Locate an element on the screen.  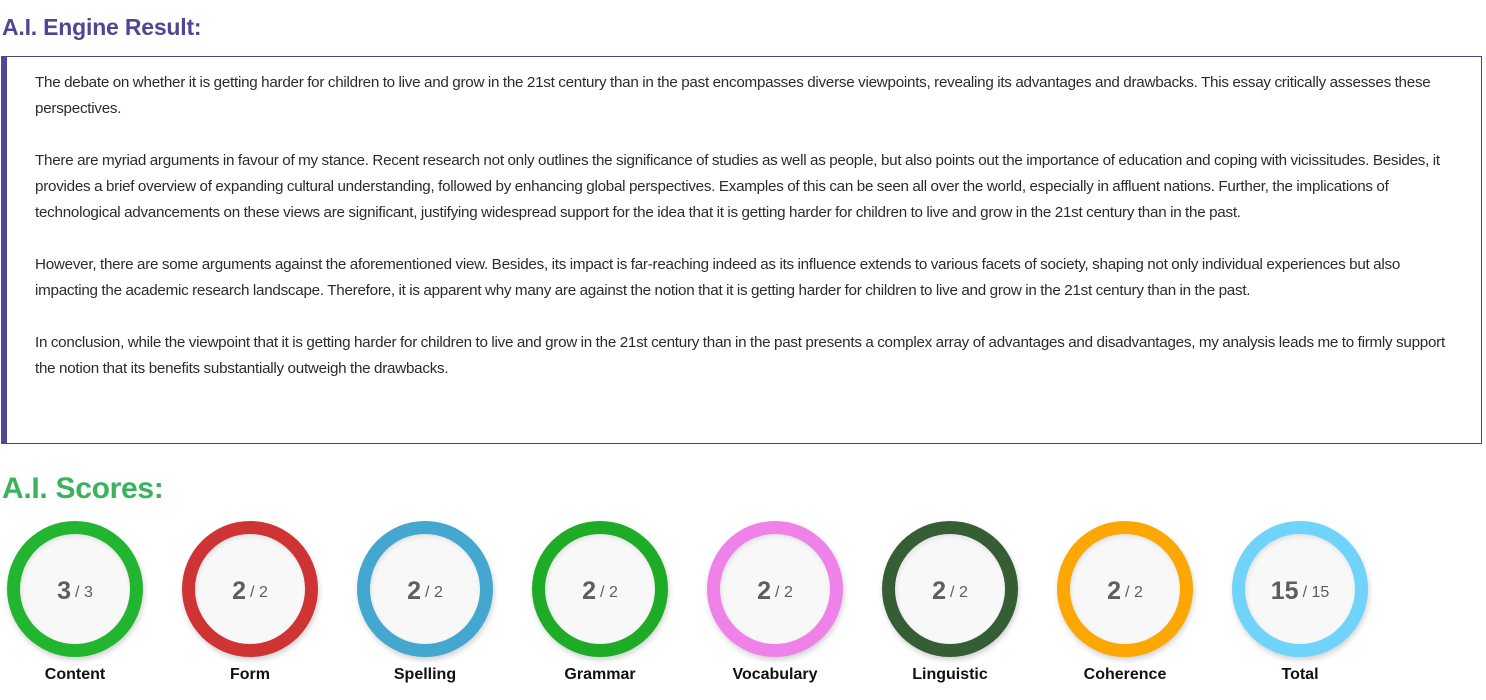
score-label: Grammar is located at coordinates (600, 674).